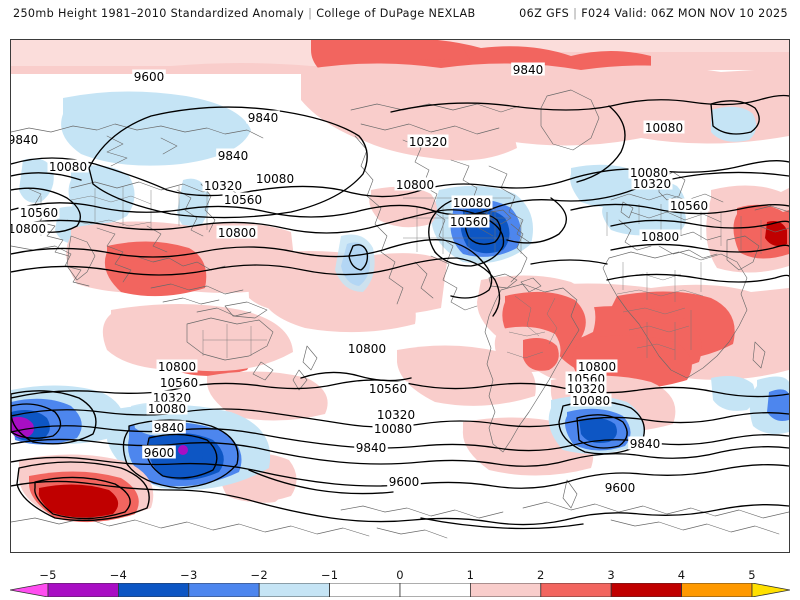 The height and width of the screenshot is (600, 800). Describe the element at coordinates (752, 575) in the screenshot. I see `colorbar-tick-label: 5` at that location.